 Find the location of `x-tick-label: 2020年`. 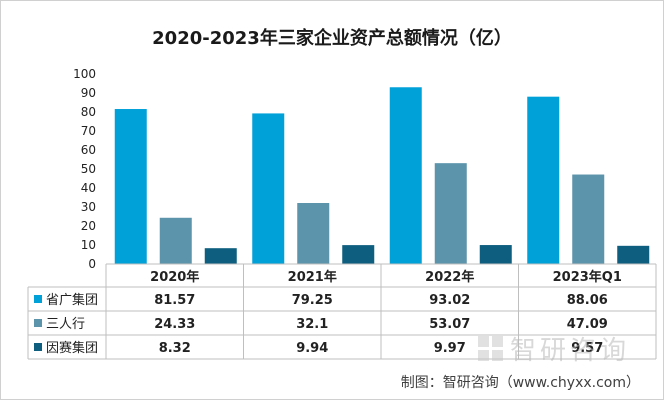

x-tick-label: 2020年 is located at coordinates (174, 277).